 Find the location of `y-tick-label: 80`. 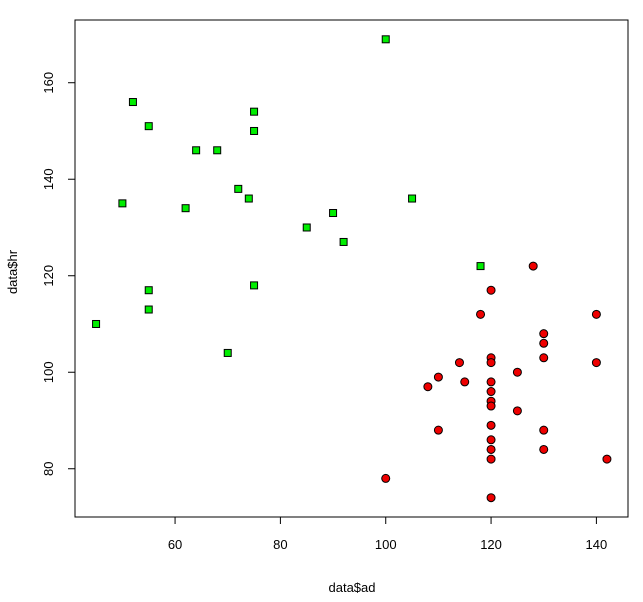

y-tick-label: 80 is located at coordinates (48, 469).